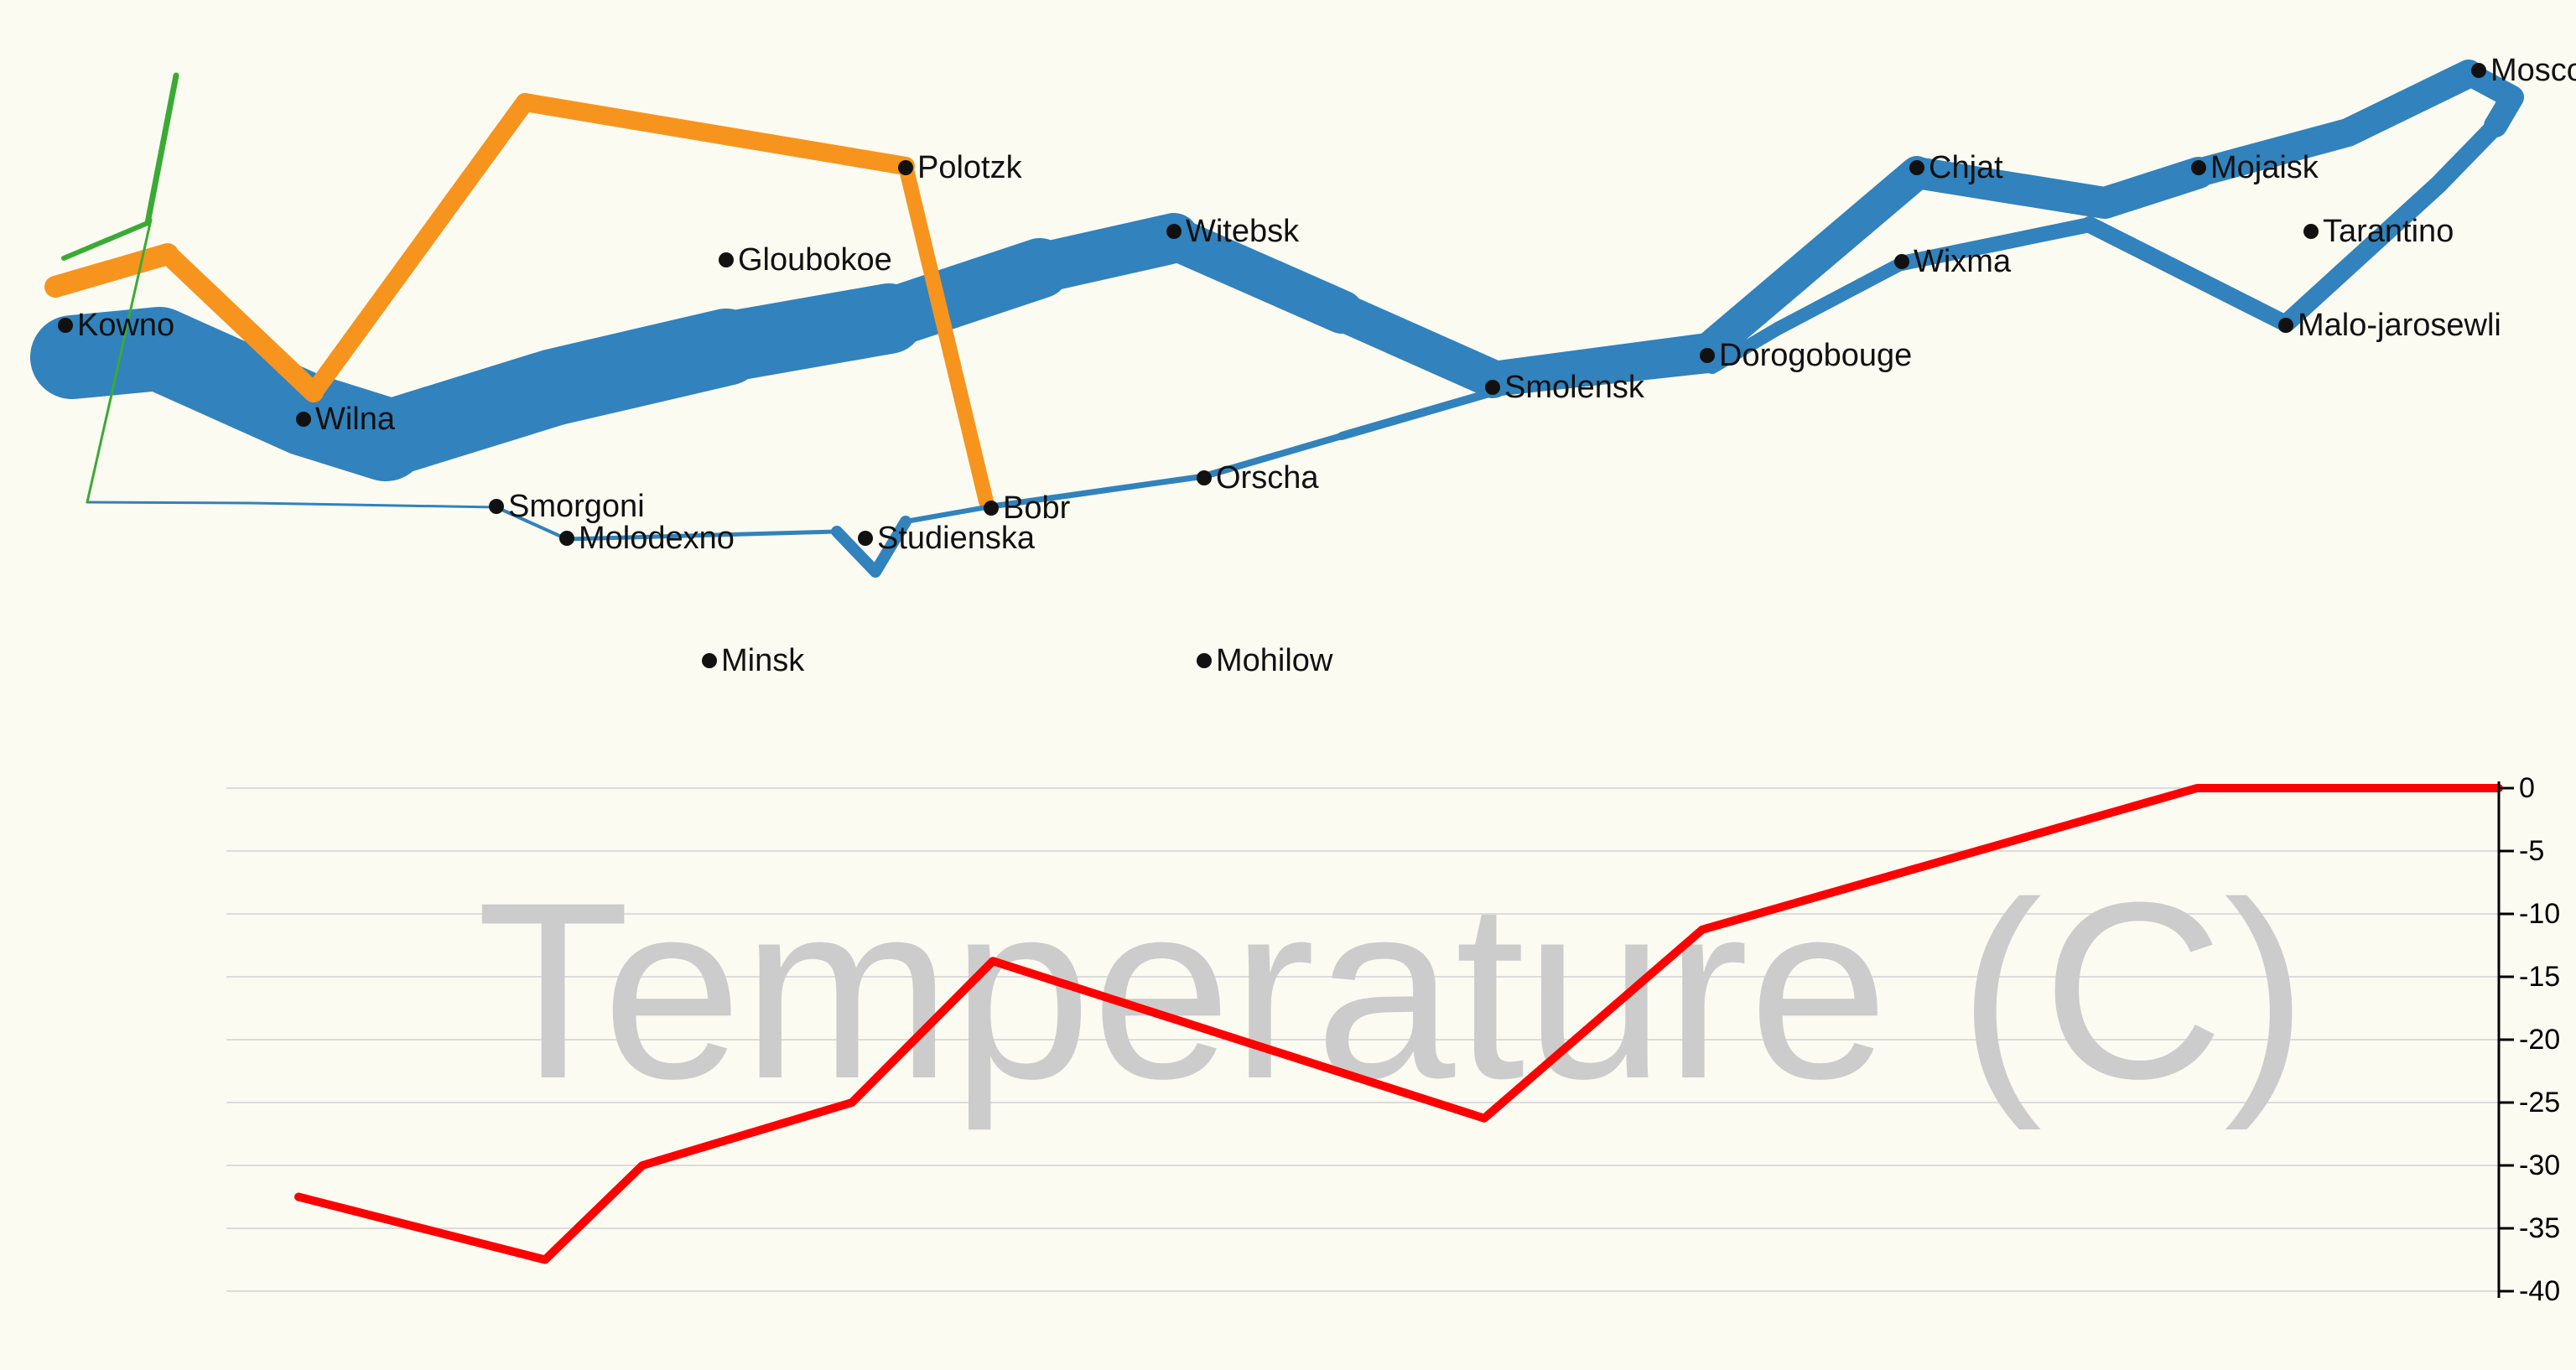 The height and width of the screenshot is (1370, 2576). What do you see at coordinates (1916, 167) in the screenshot?
I see `city-dot-chjat` at bounding box center [1916, 167].